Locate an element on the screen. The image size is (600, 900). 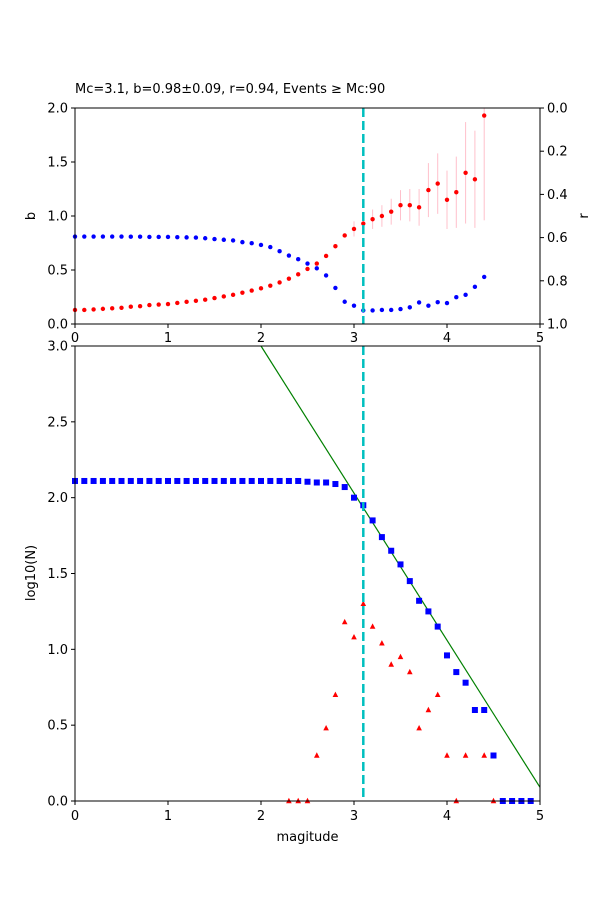
bottom-y-tick-label: 1.5 is located at coordinates (57, 574).